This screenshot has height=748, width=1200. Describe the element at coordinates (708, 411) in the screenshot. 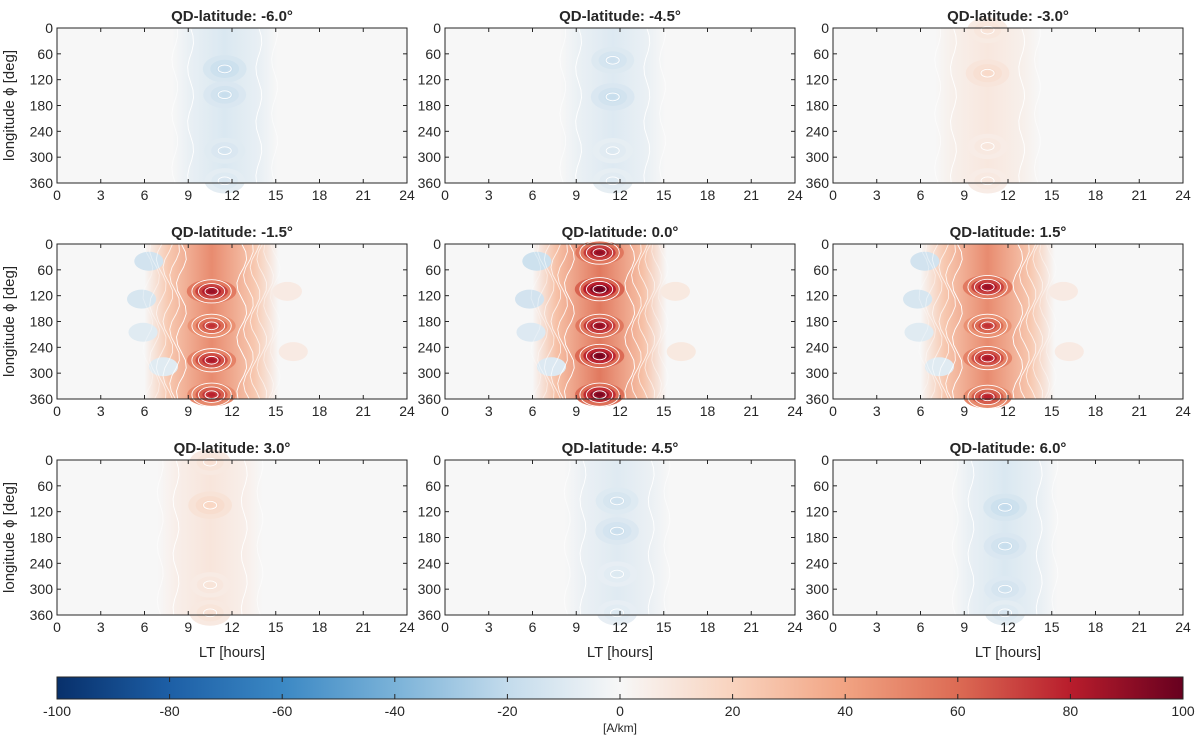

I see `x-tick-label: 18` at that location.